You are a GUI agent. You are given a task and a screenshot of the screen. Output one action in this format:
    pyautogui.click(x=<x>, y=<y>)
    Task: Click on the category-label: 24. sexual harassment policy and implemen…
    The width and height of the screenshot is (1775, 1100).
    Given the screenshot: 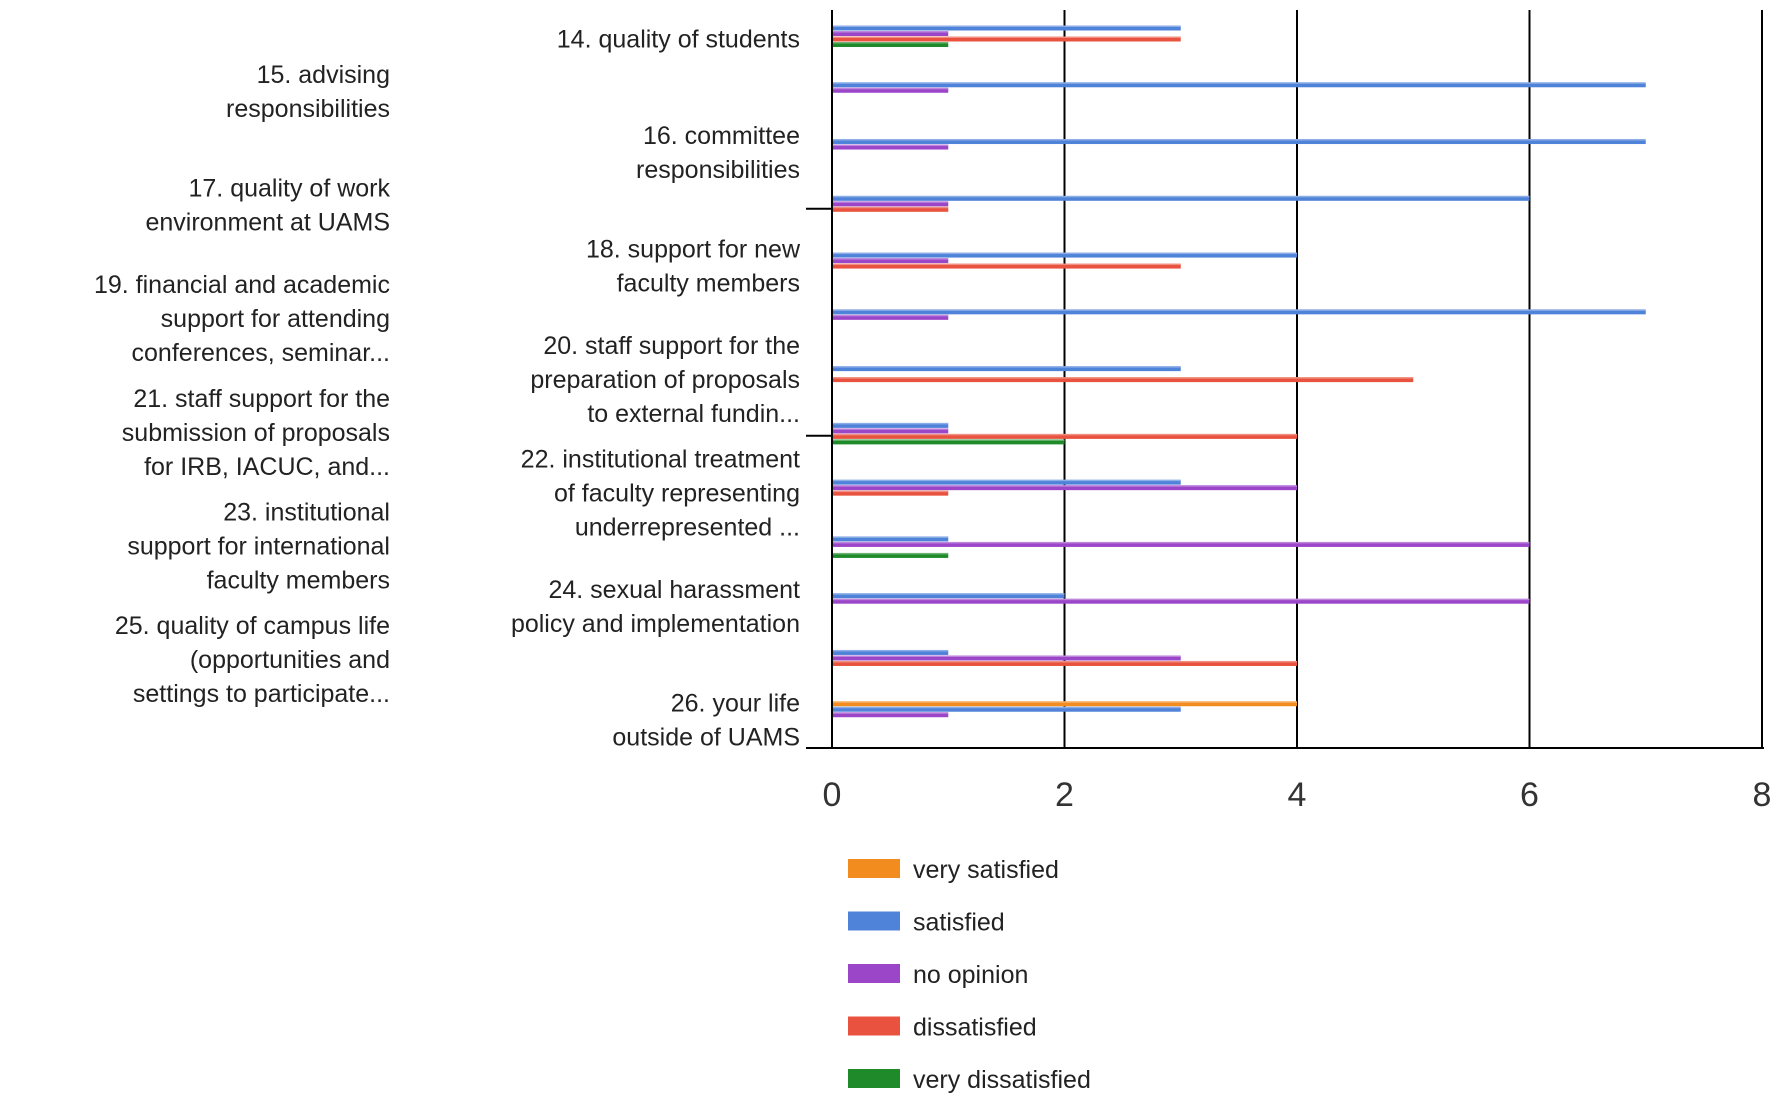 What is the action you would take?
    pyautogui.click(x=655, y=607)
    